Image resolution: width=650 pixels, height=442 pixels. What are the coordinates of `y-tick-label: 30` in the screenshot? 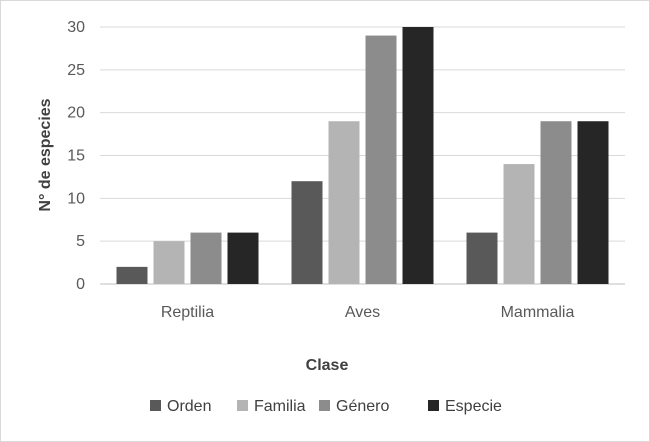 It's located at (76, 27).